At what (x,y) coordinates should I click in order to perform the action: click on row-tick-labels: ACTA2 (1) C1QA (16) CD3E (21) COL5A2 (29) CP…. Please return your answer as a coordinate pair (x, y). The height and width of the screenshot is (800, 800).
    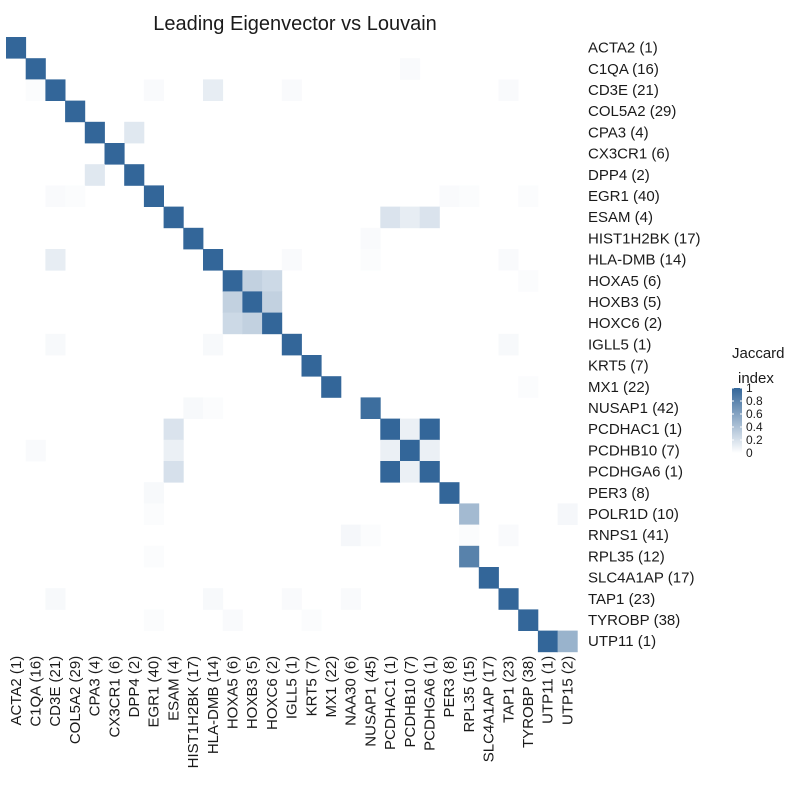
    Looking at the image, I should click on (644, 345).